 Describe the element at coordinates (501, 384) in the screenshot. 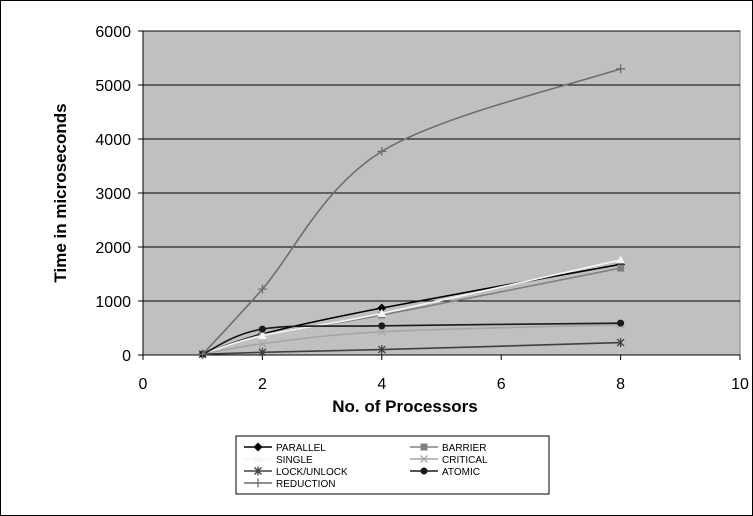

I see `x-tick-label: 6` at that location.